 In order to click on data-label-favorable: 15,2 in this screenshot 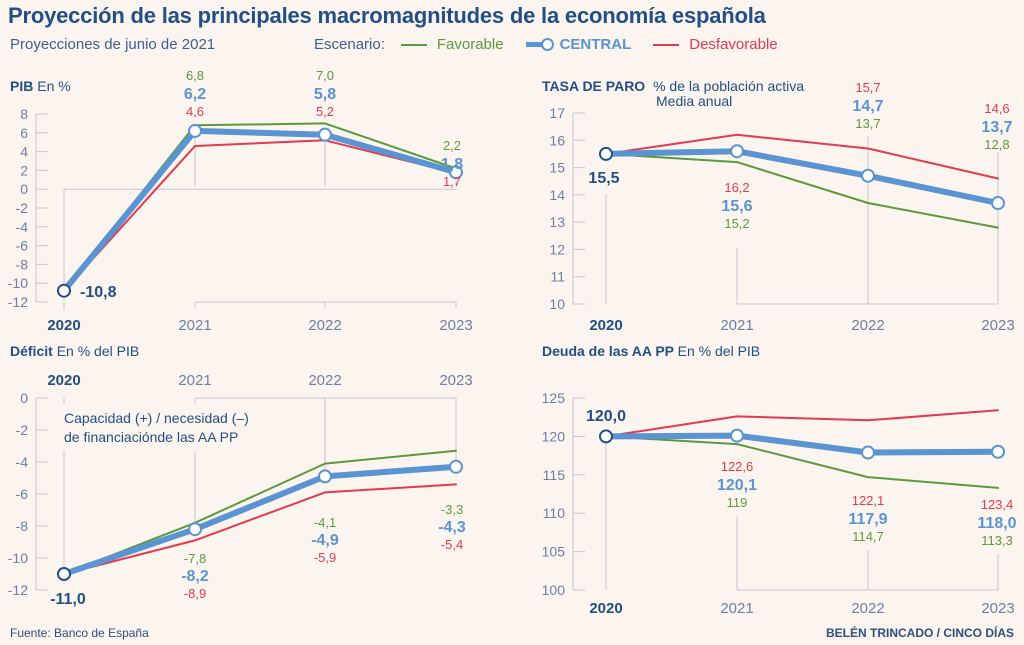, I will do `click(736, 223)`.